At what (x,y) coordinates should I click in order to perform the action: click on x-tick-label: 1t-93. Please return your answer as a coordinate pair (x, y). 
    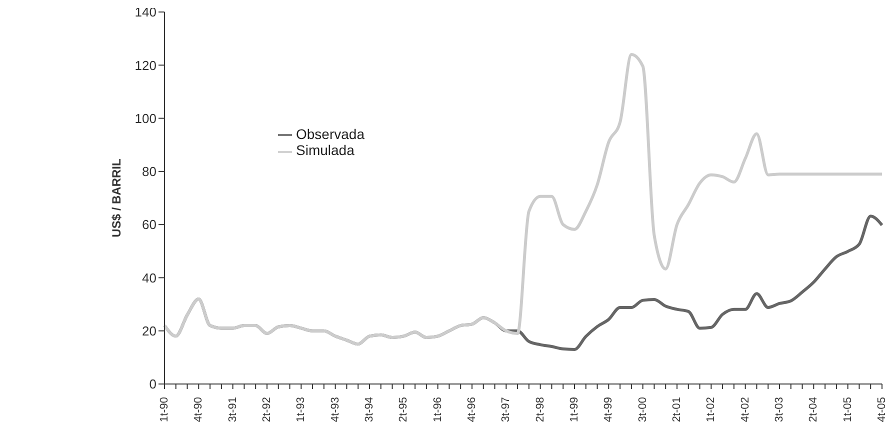
    Looking at the image, I should click on (301, 409).